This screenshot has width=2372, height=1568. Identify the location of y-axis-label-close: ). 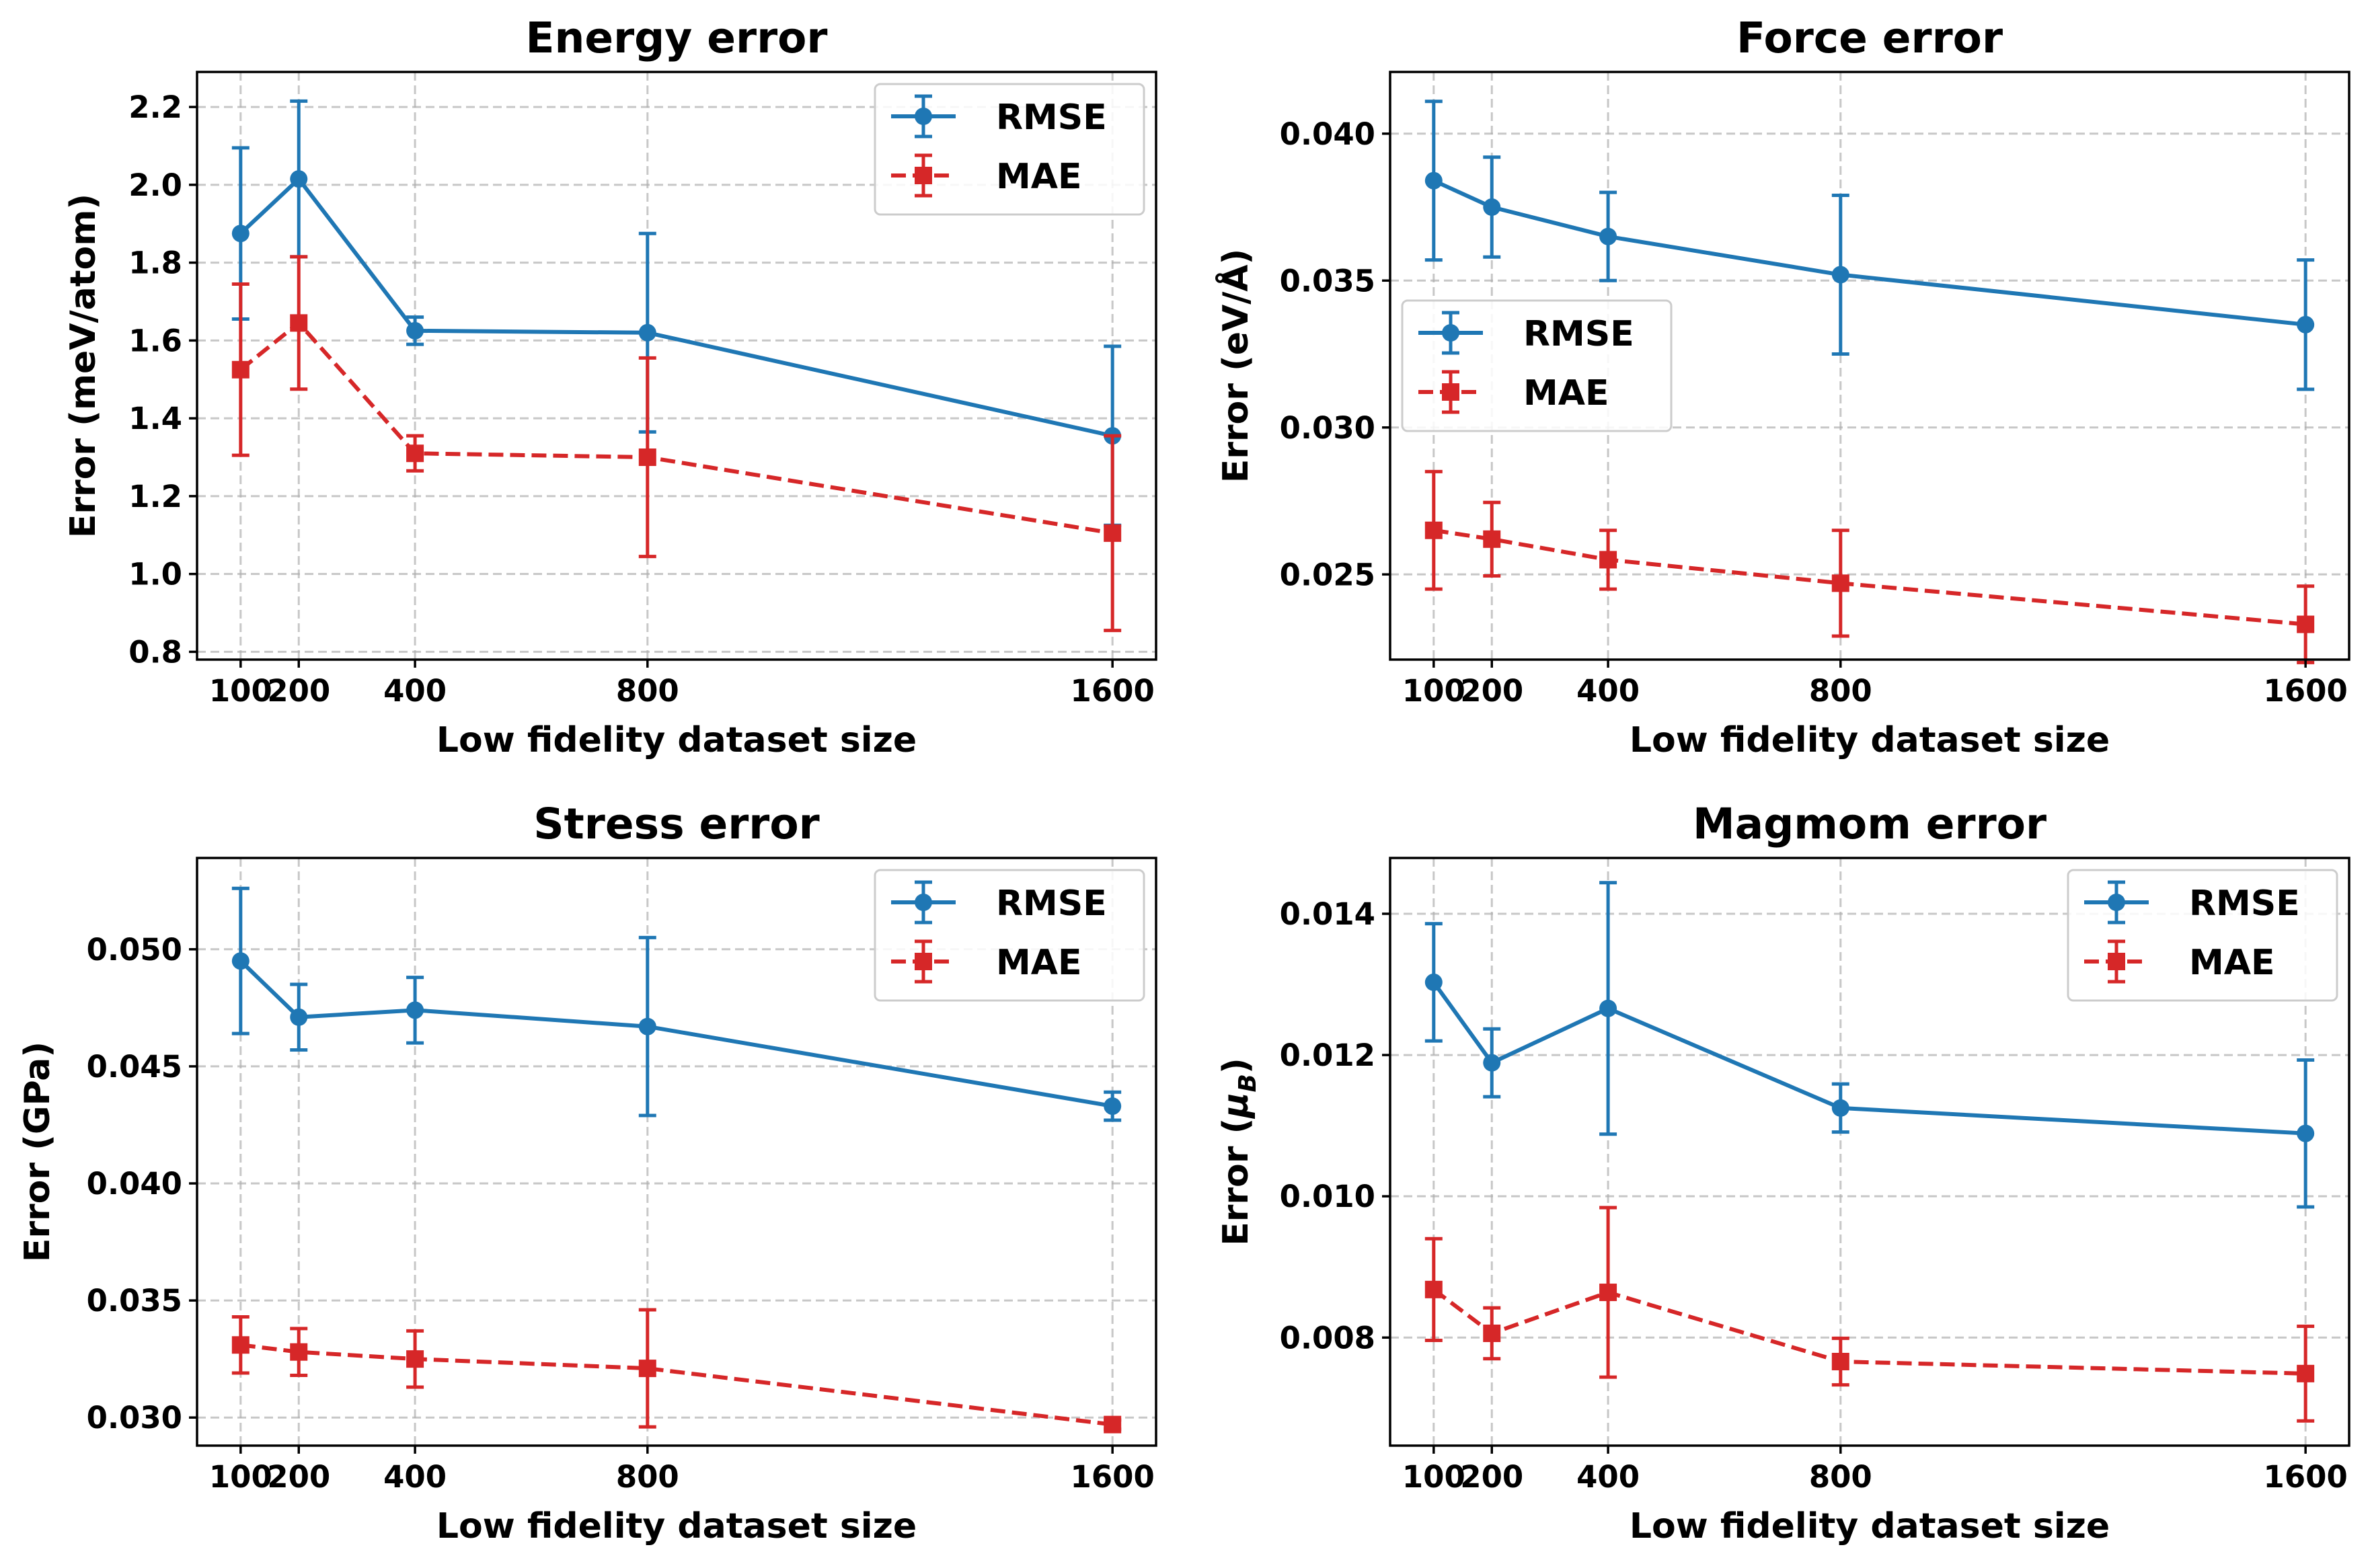
(1236, 1066).